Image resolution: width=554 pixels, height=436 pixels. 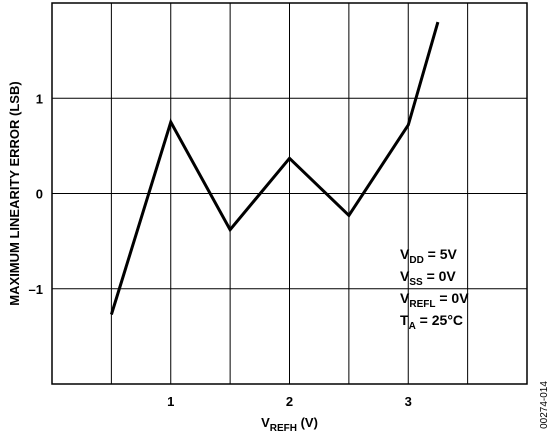 What do you see at coordinates (39, 194) in the screenshot?
I see `y-tick-label-1: 0` at bounding box center [39, 194].